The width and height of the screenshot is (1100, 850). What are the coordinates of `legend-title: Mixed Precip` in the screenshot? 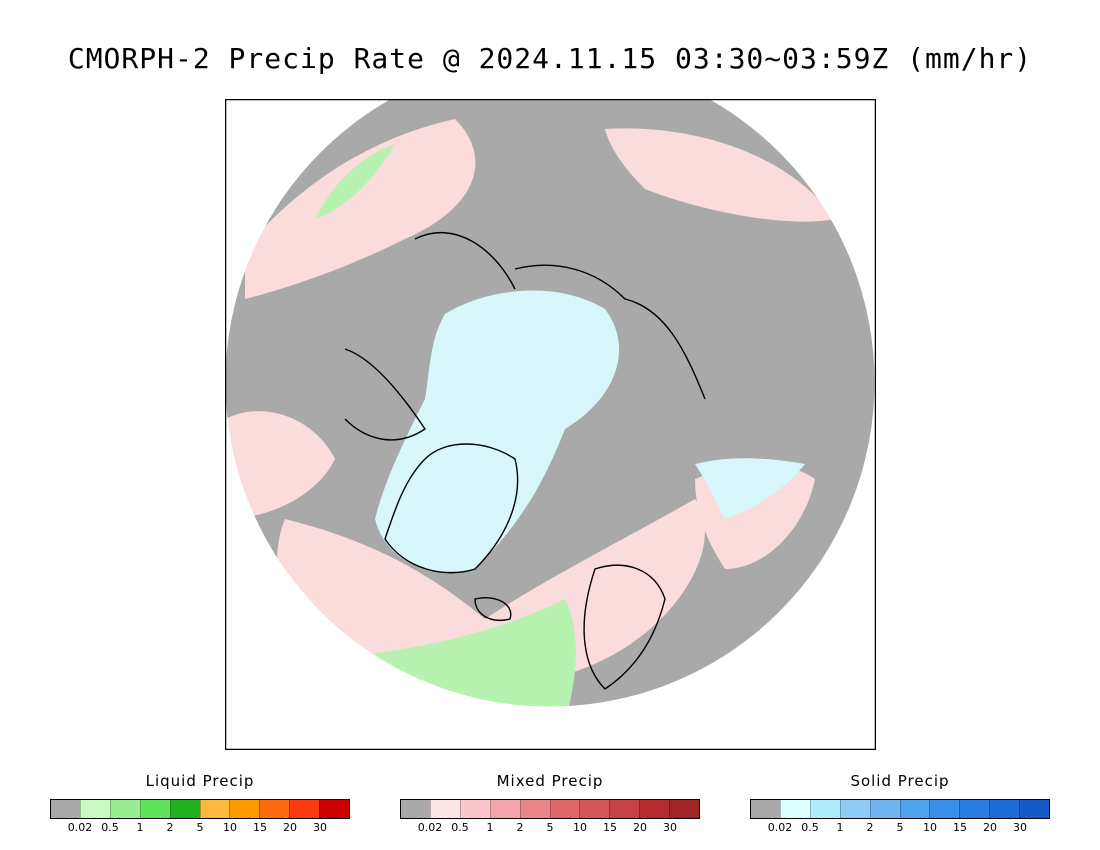 It's located at (550, 781).